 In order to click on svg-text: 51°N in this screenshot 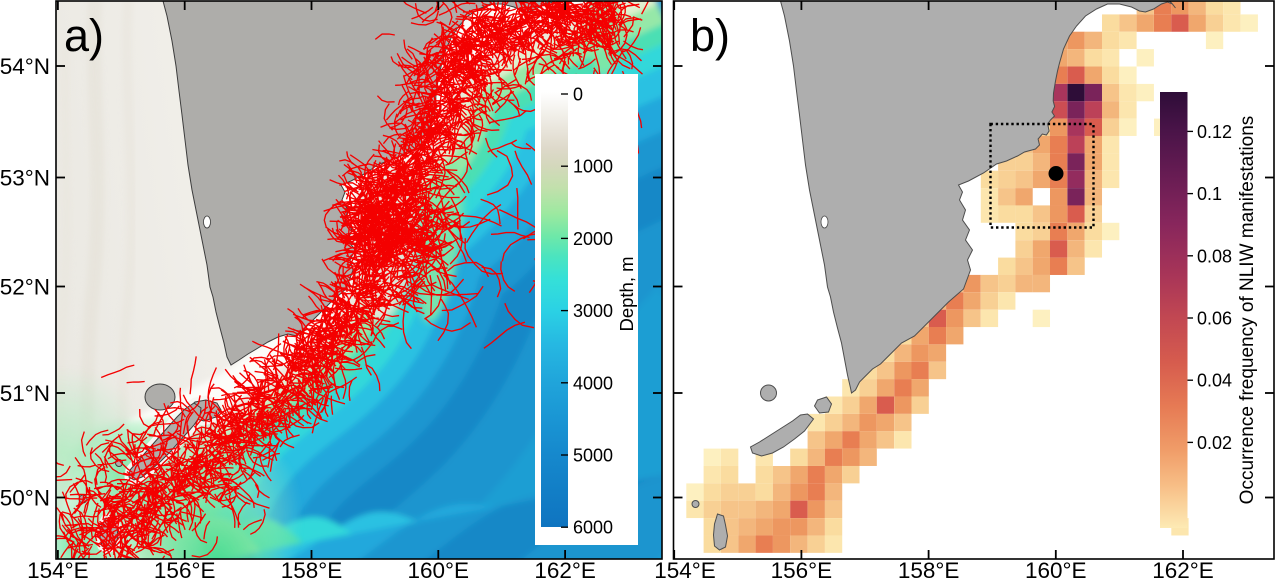, I will do `click(25, 393)`.